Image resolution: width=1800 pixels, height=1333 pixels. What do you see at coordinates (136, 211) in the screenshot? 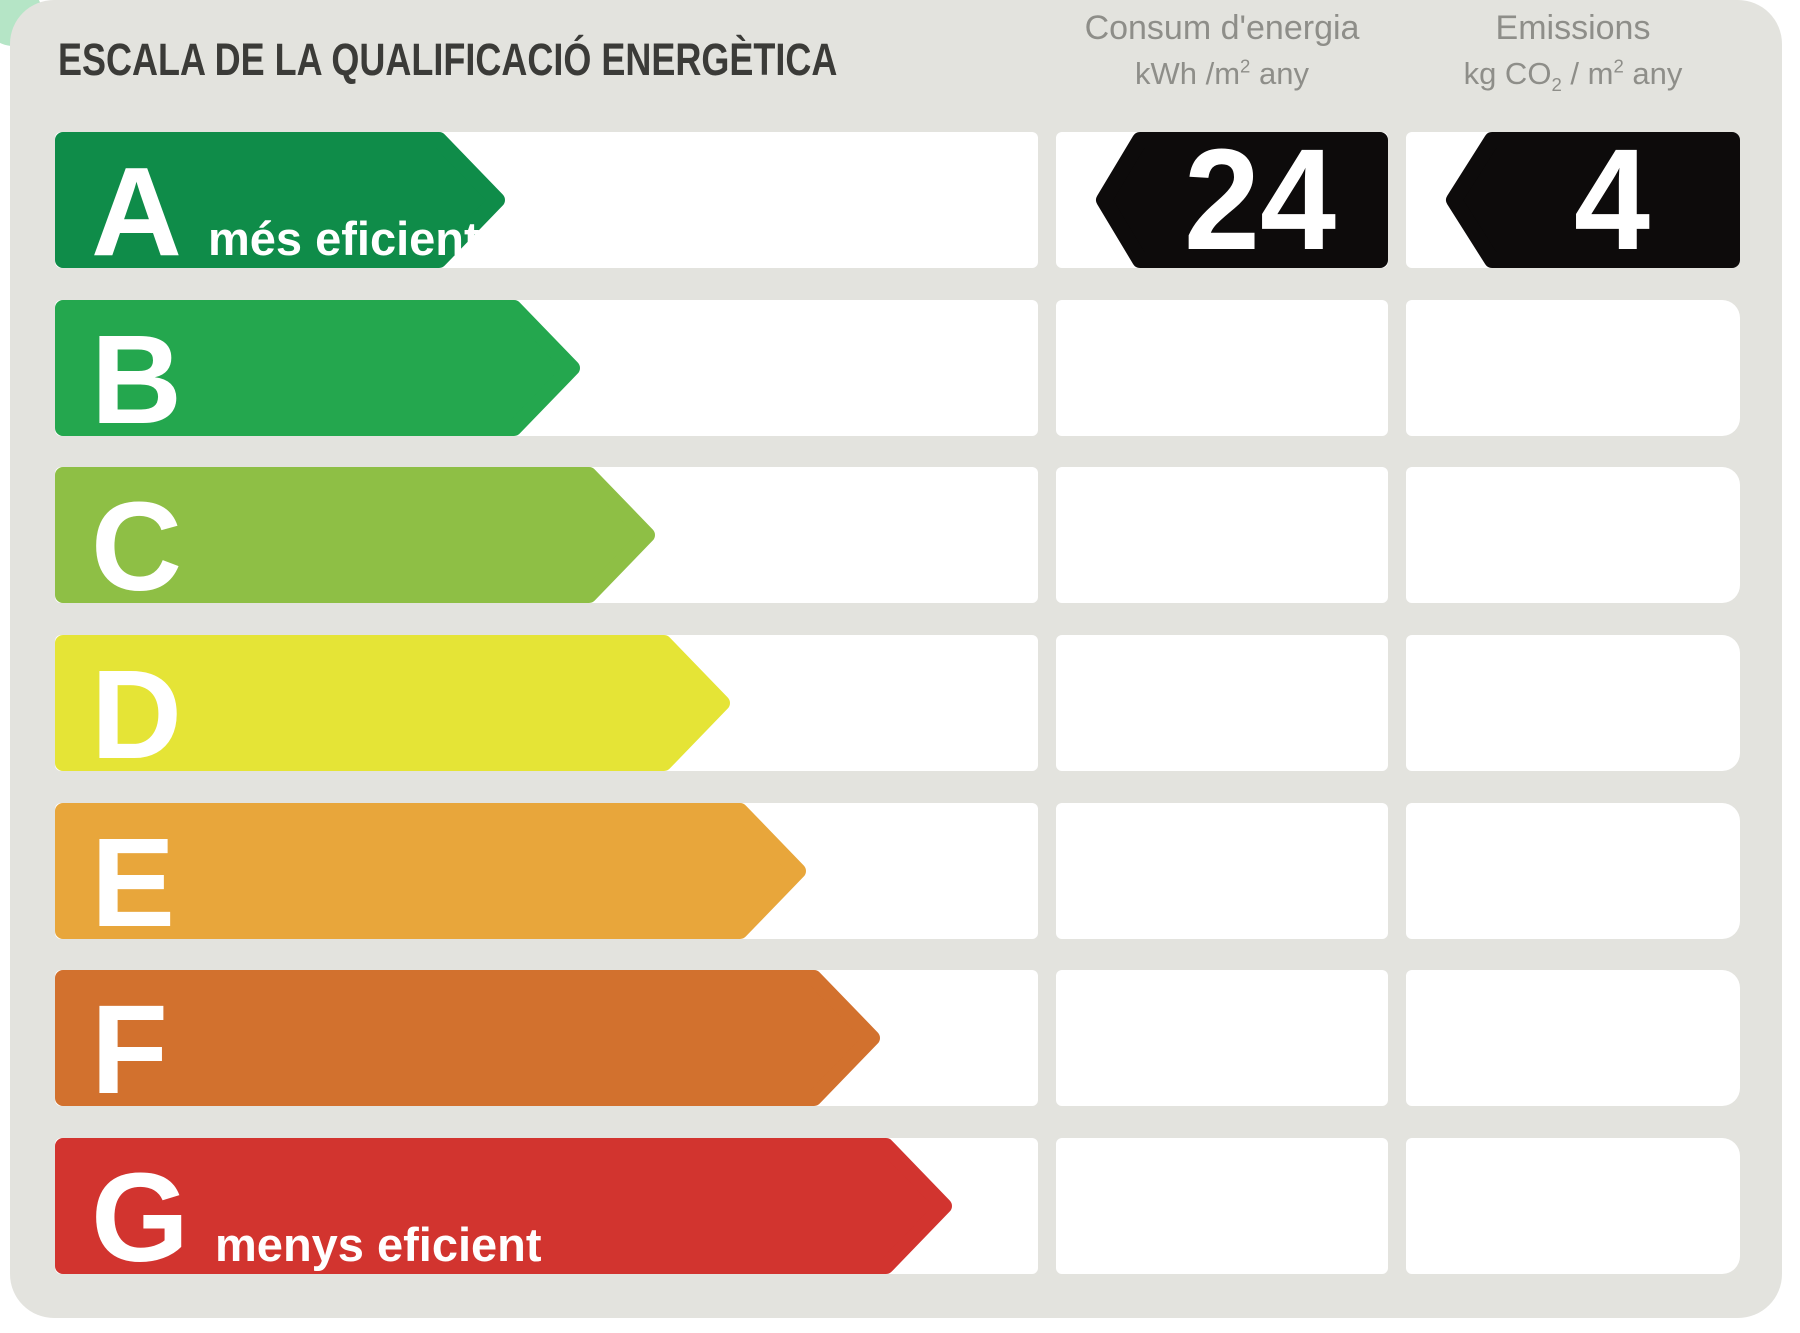
I see `band-letter: A` at bounding box center [136, 211].